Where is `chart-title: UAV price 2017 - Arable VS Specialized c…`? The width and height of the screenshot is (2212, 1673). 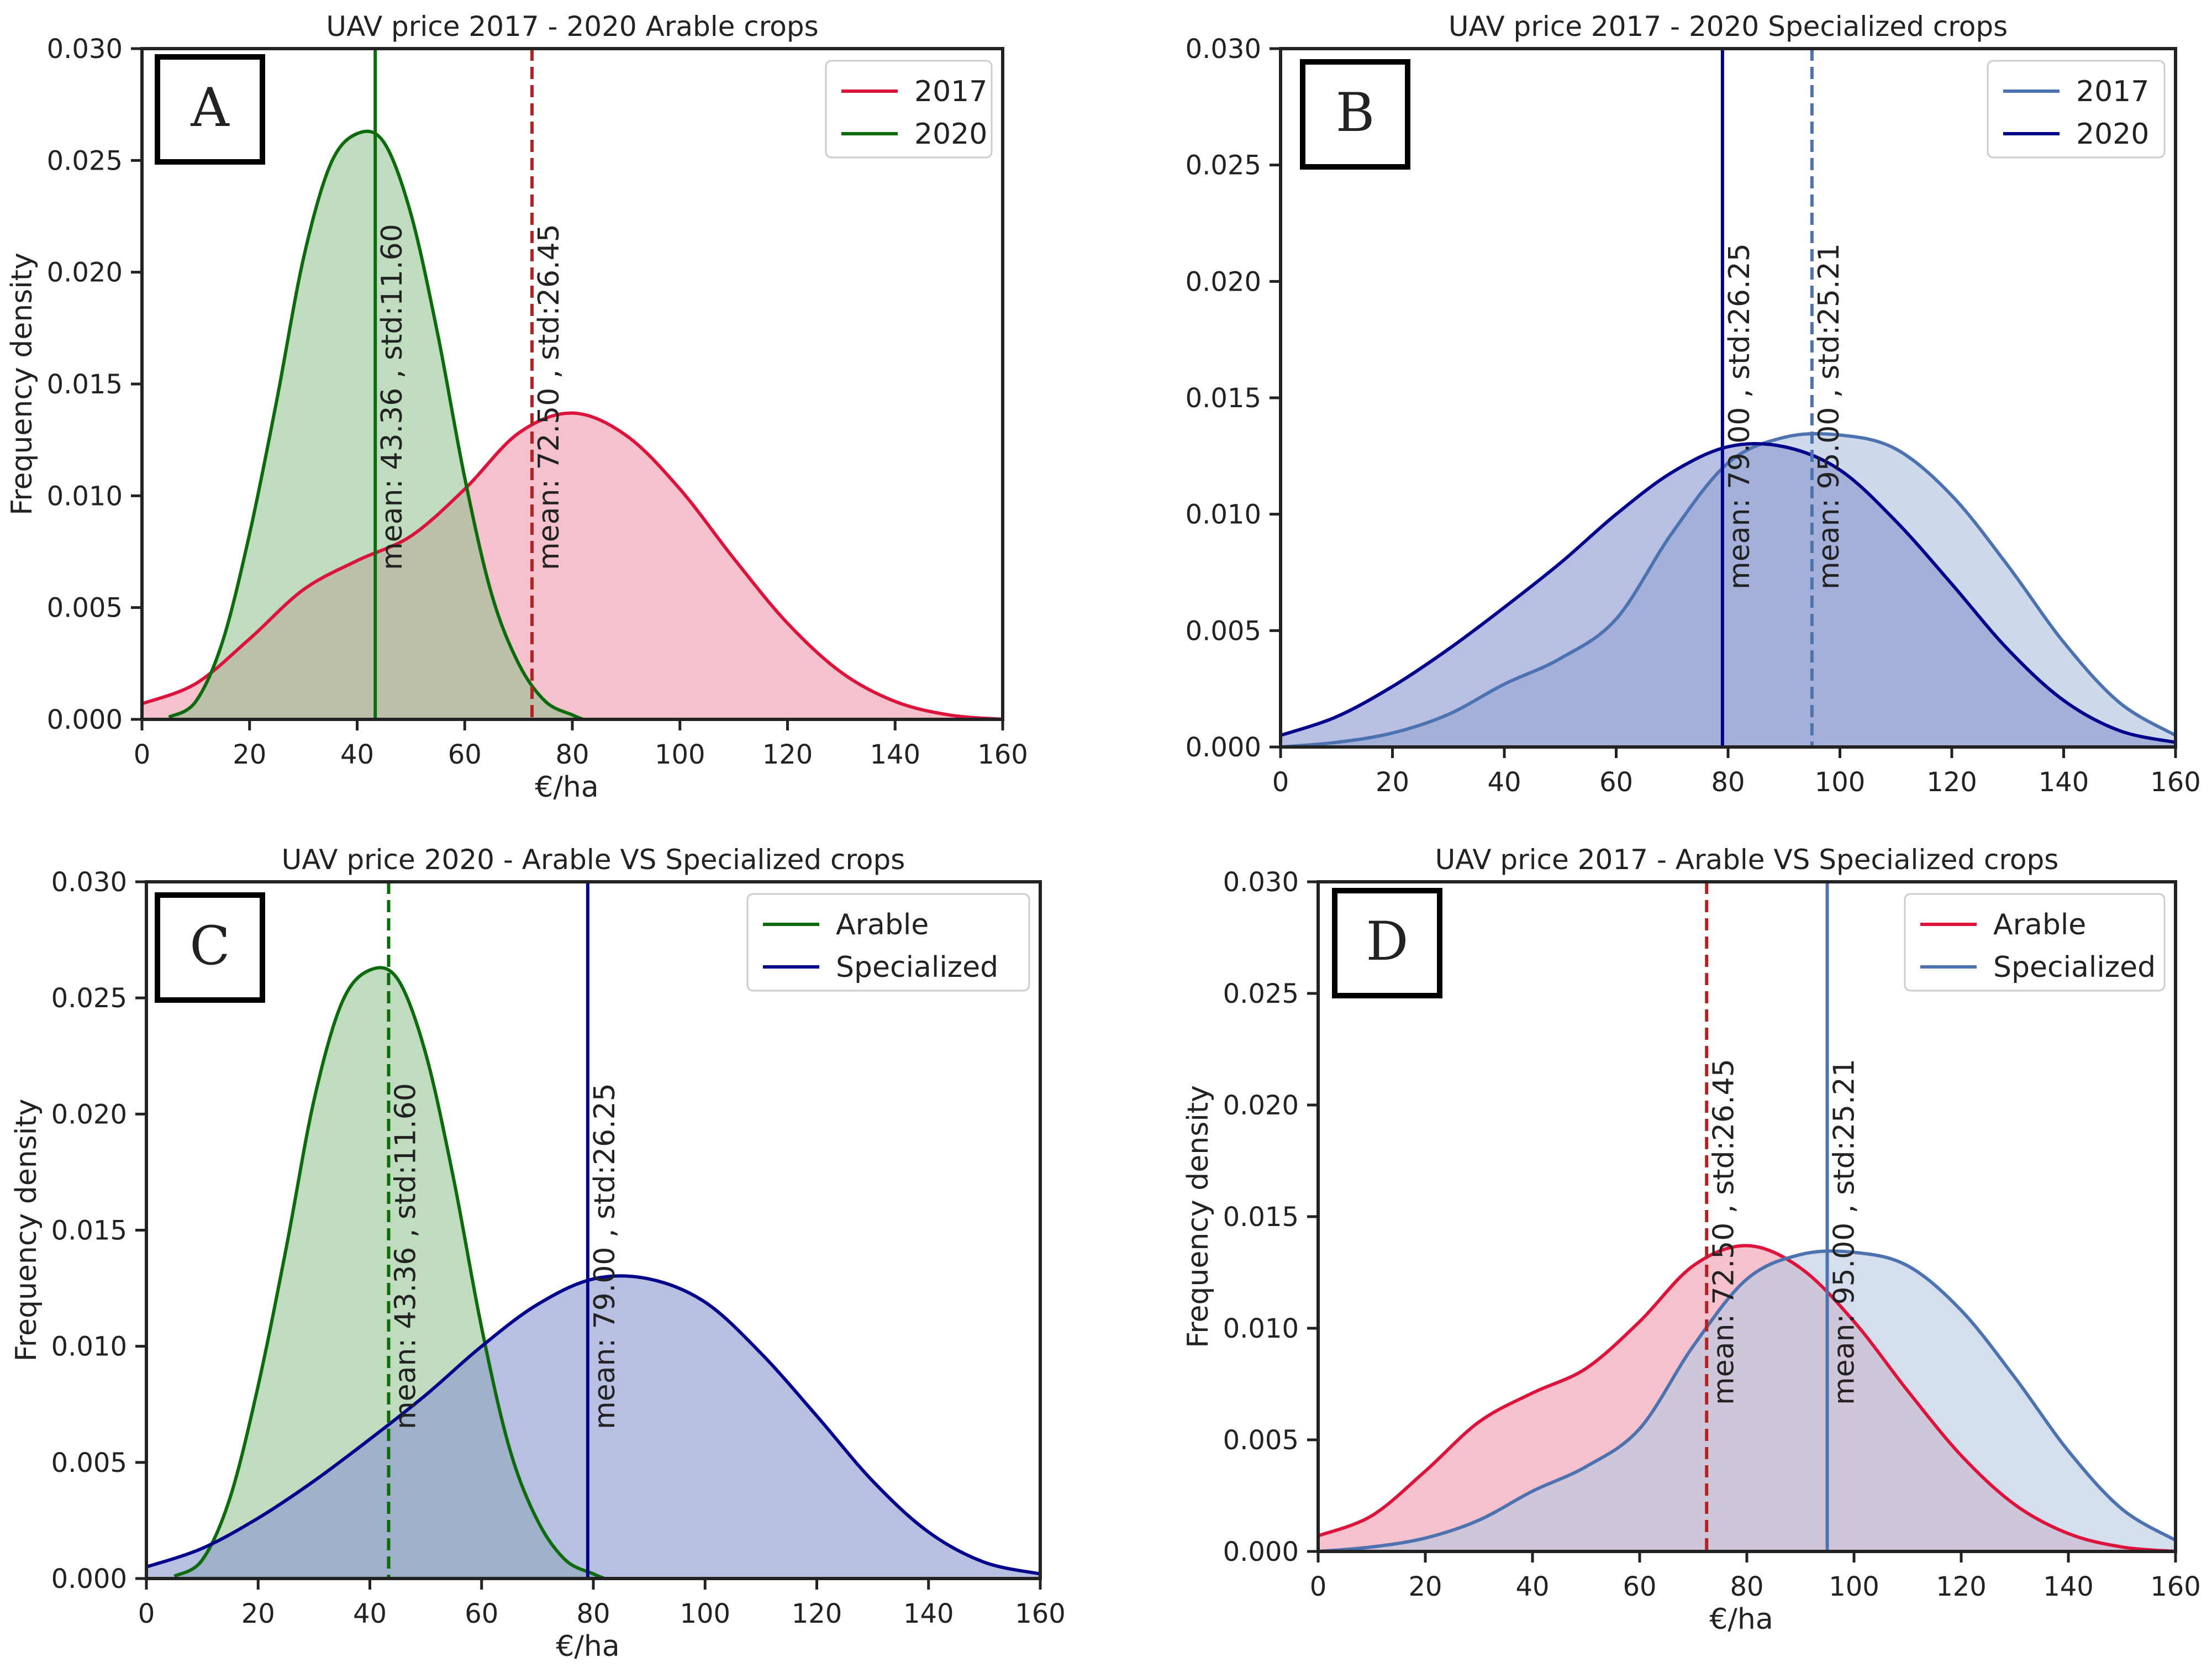 chart-title: UAV price 2017 - Arable VS Specialized c… is located at coordinates (1747, 860).